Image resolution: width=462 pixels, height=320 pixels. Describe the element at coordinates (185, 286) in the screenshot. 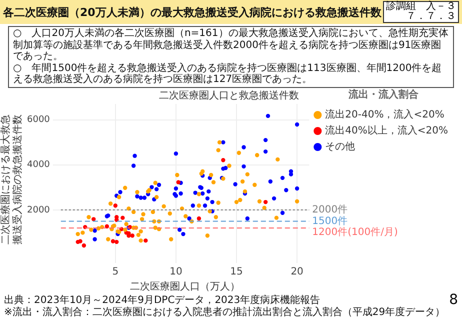

I see `x-axis-title: 二次医療圏人口（万人）` at that location.